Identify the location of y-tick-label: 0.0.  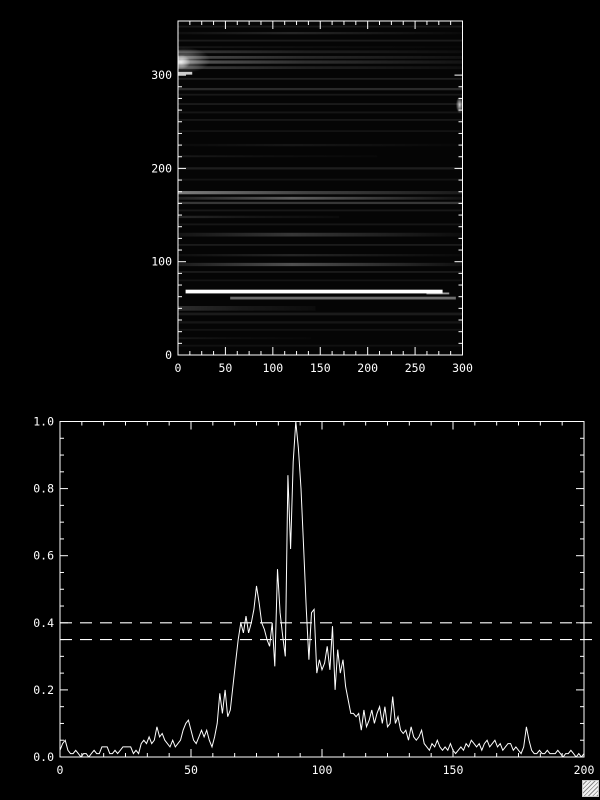
(43, 757).